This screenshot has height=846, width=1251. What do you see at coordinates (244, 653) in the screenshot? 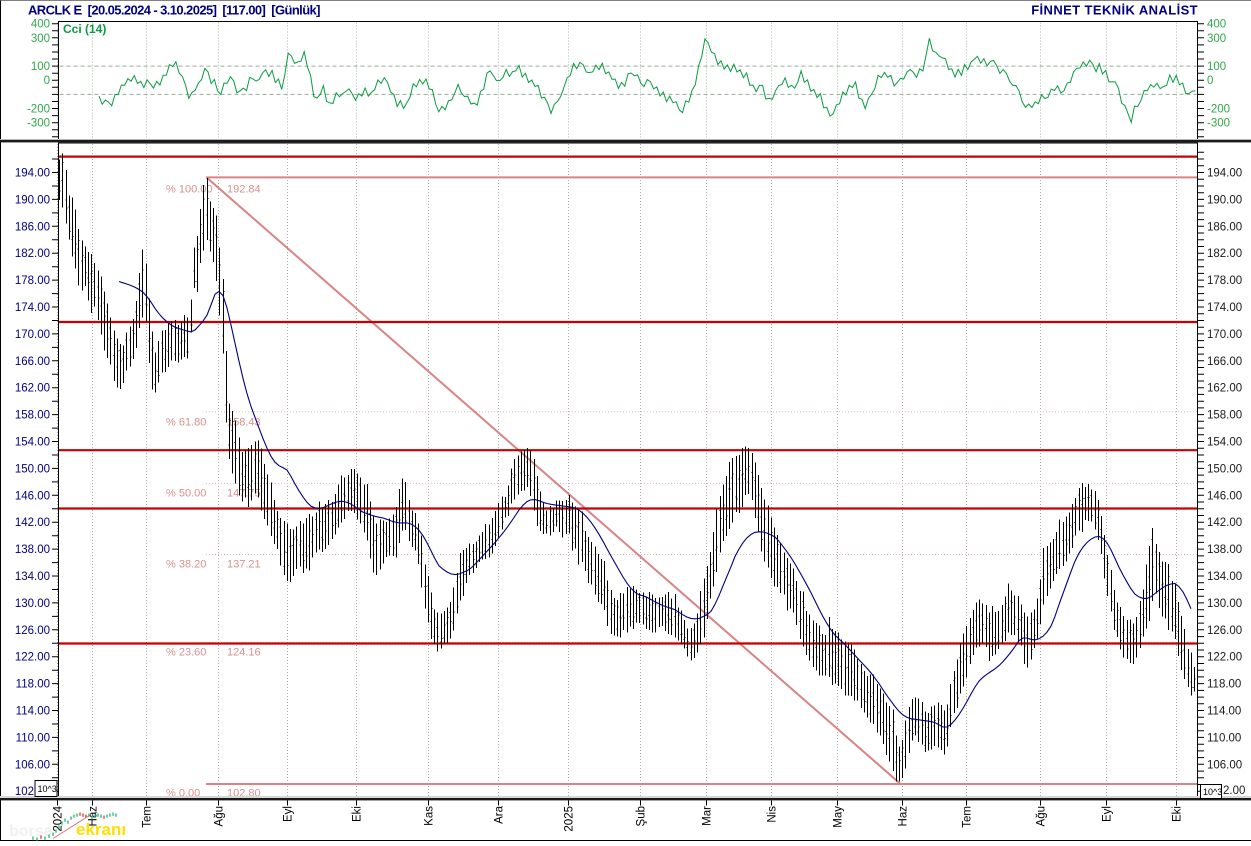
I see `svg-text: 124.16` at bounding box center [244, 653].